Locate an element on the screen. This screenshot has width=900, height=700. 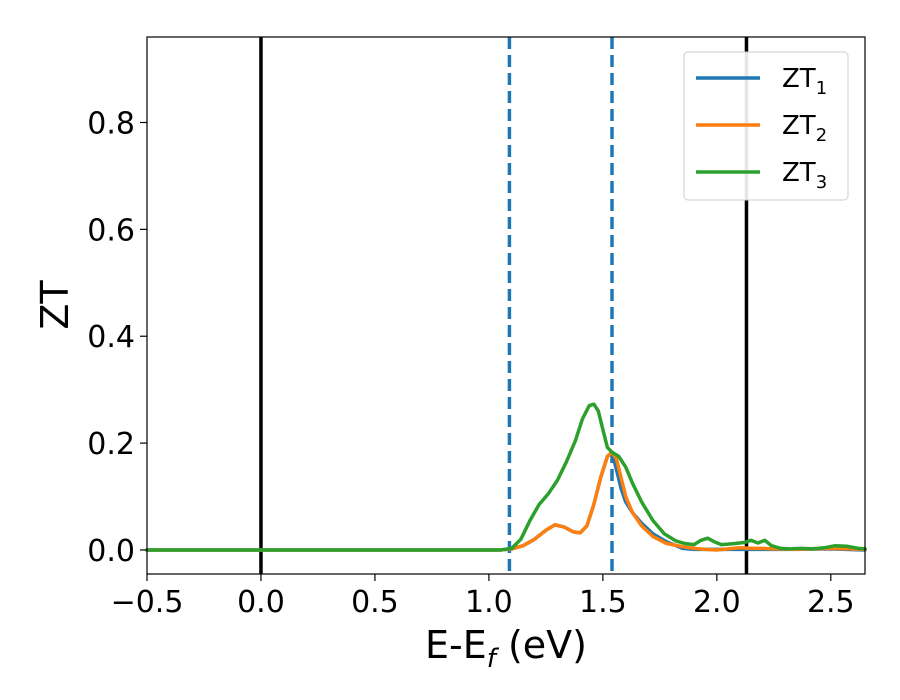
series-line-zt2 is located at coordinates (506, 501).